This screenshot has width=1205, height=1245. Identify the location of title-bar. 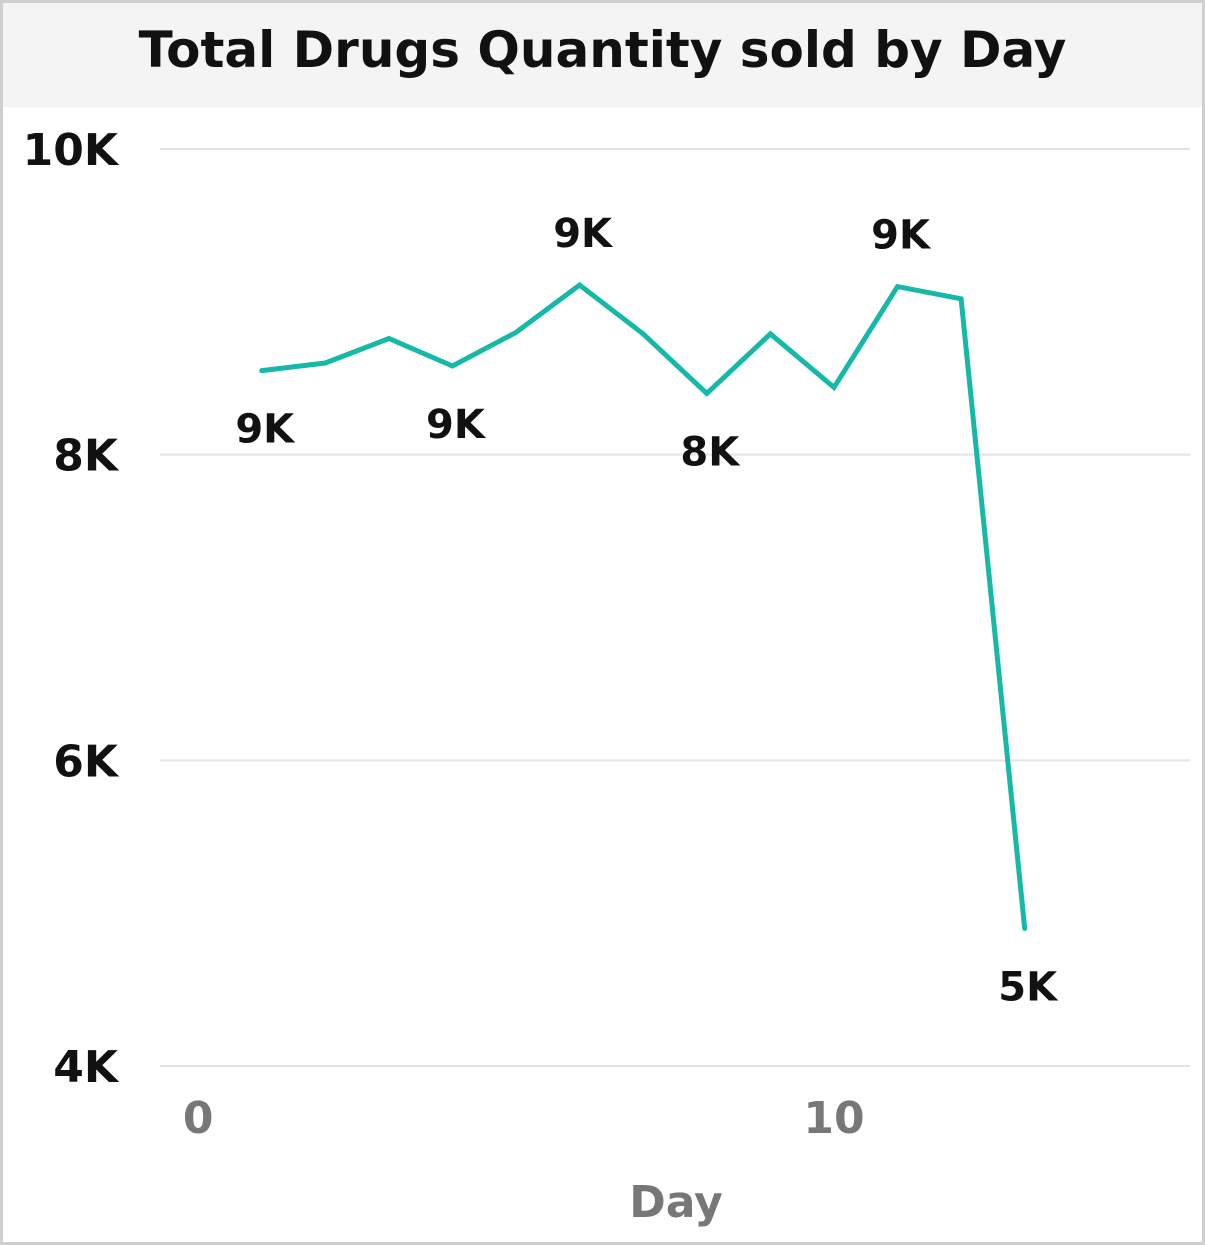
(602, 55).